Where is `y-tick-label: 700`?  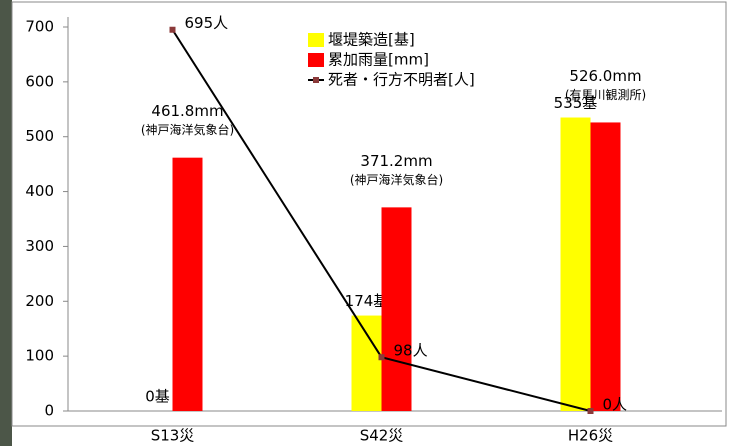 y-tick-label: 700 is located at coordinates (39, 27).